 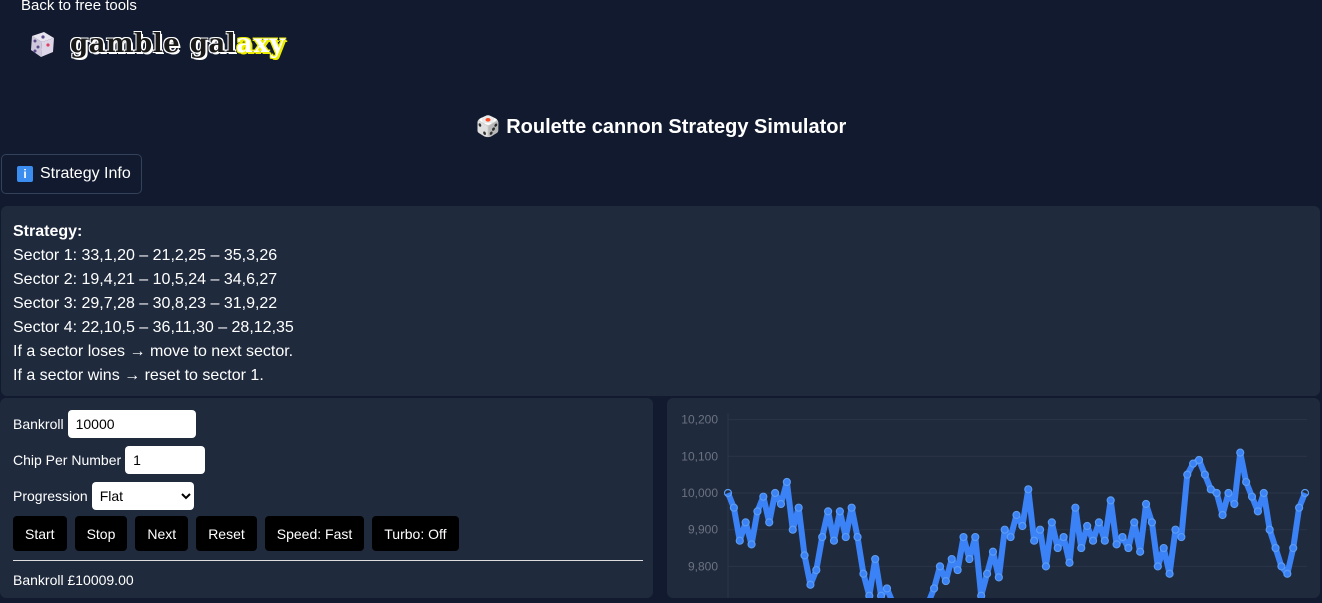 What do you see at coordinates (101, 533) in the screenshot?
I see `stop-button: Stop` at bounding box center [101, 533].